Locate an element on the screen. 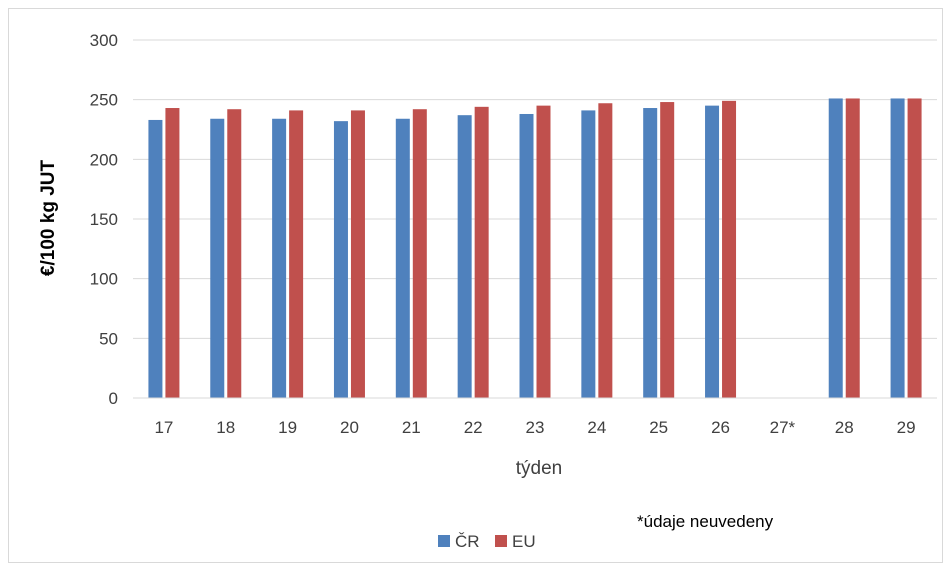  x-axis-title: týden is located at coordinates (539, 468).